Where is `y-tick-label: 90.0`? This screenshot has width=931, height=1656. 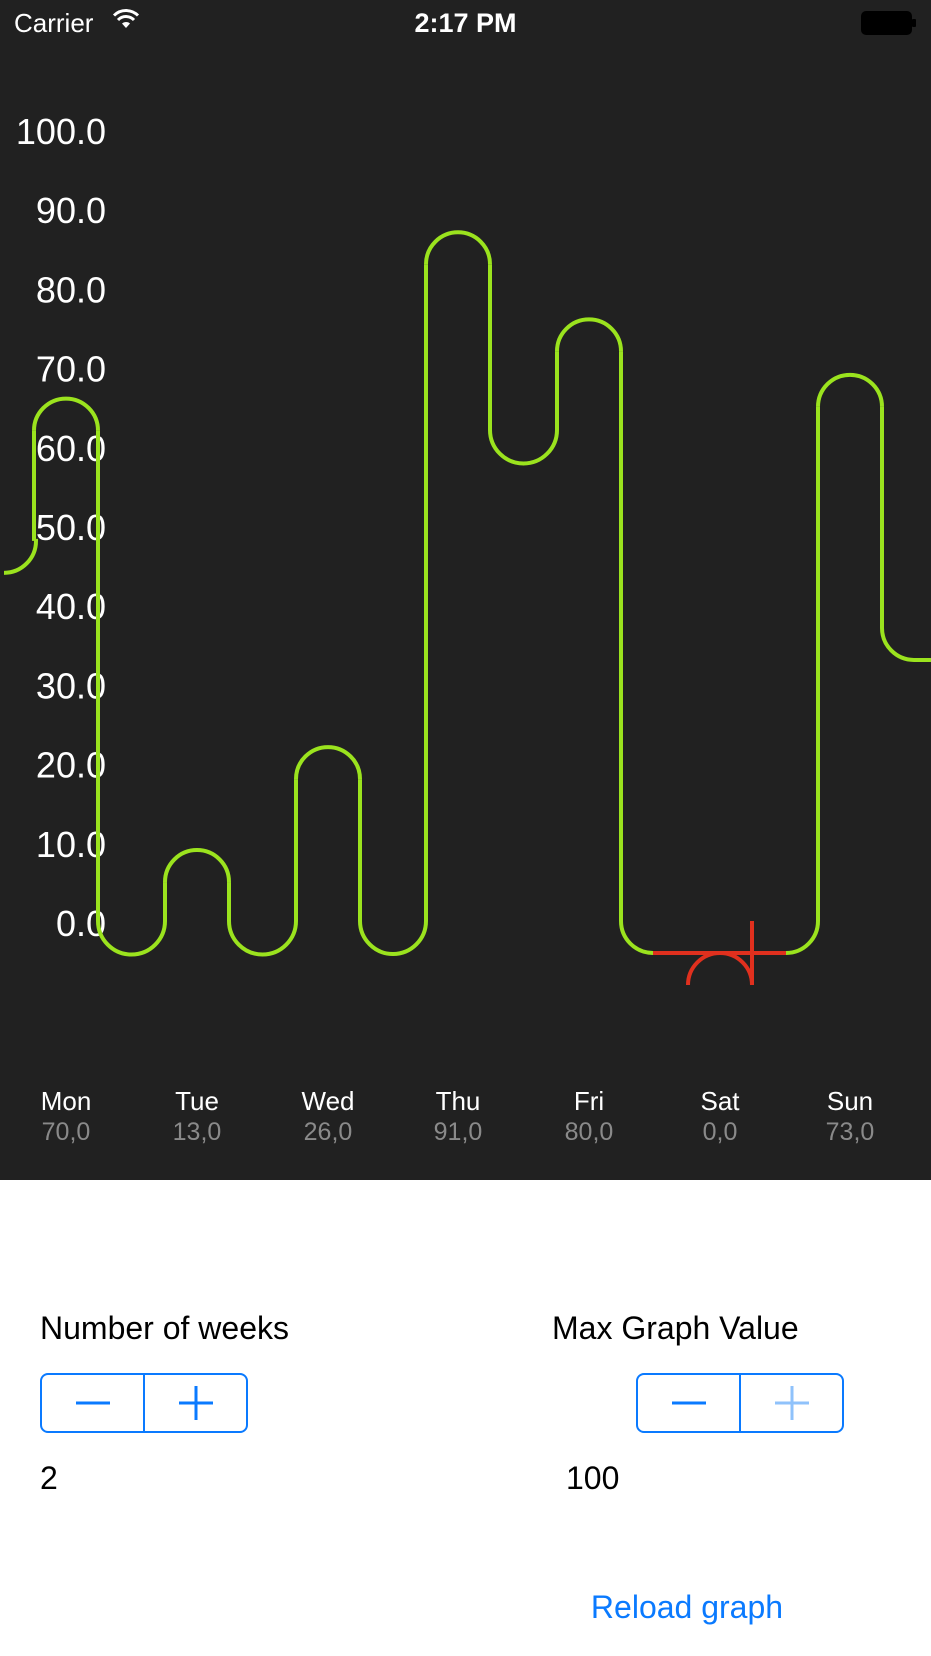 y-tick-label: 90.0 is located at coordinates (71, 210).